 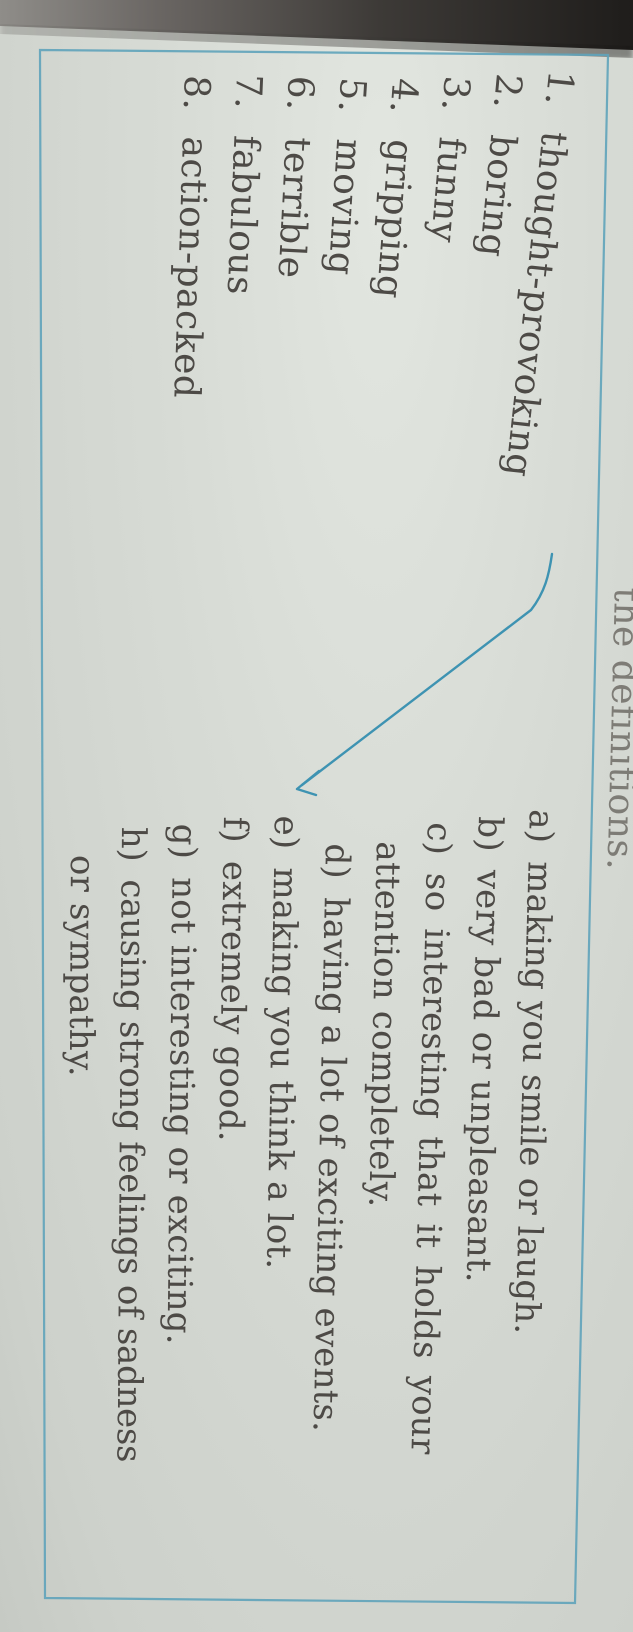 I want to click on definition-item-e: e) making you think a lot., so click(x=282, y=1042).